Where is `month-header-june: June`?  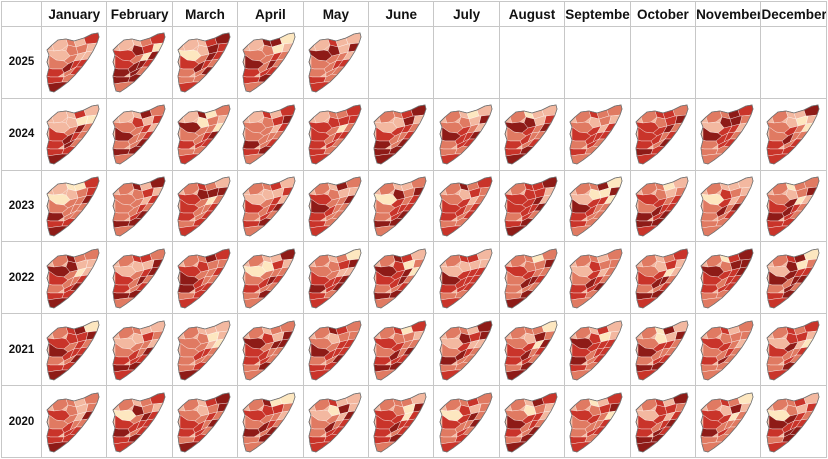 month-header-june: June is located at coordinates (401, 14).